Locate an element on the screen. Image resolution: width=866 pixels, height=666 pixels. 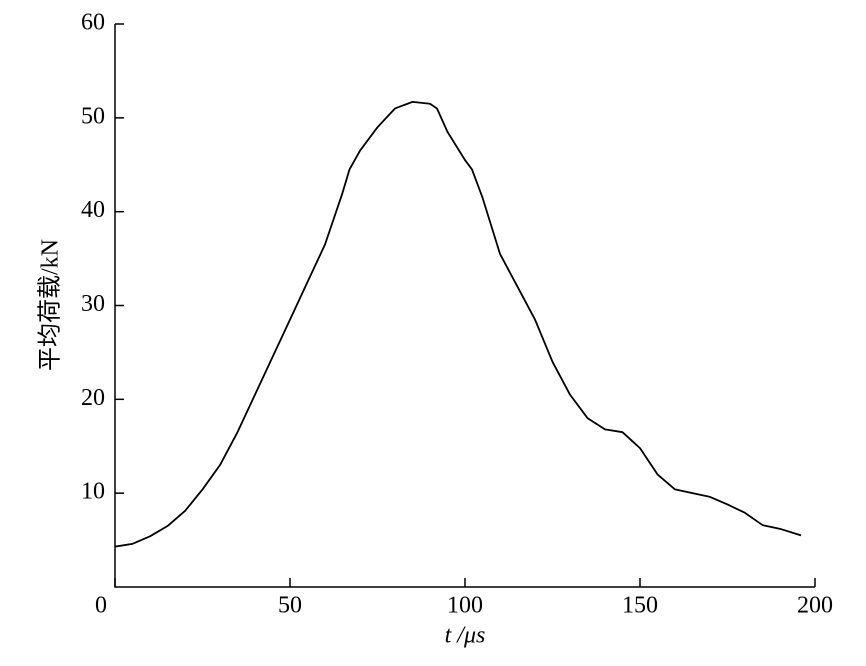
y-axis-label: 平均荷载/kN is located at coordinates (50, 305).